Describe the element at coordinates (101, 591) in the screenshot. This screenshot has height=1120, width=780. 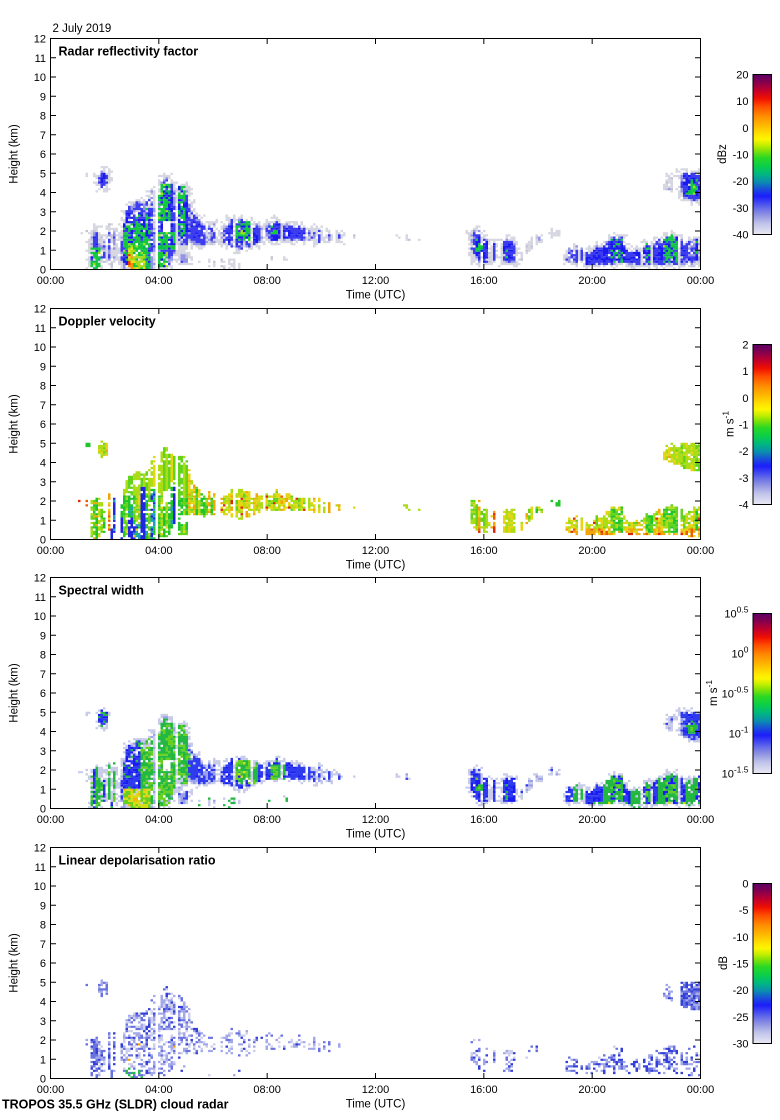
I see `svg-text: Spectral width` at that location.